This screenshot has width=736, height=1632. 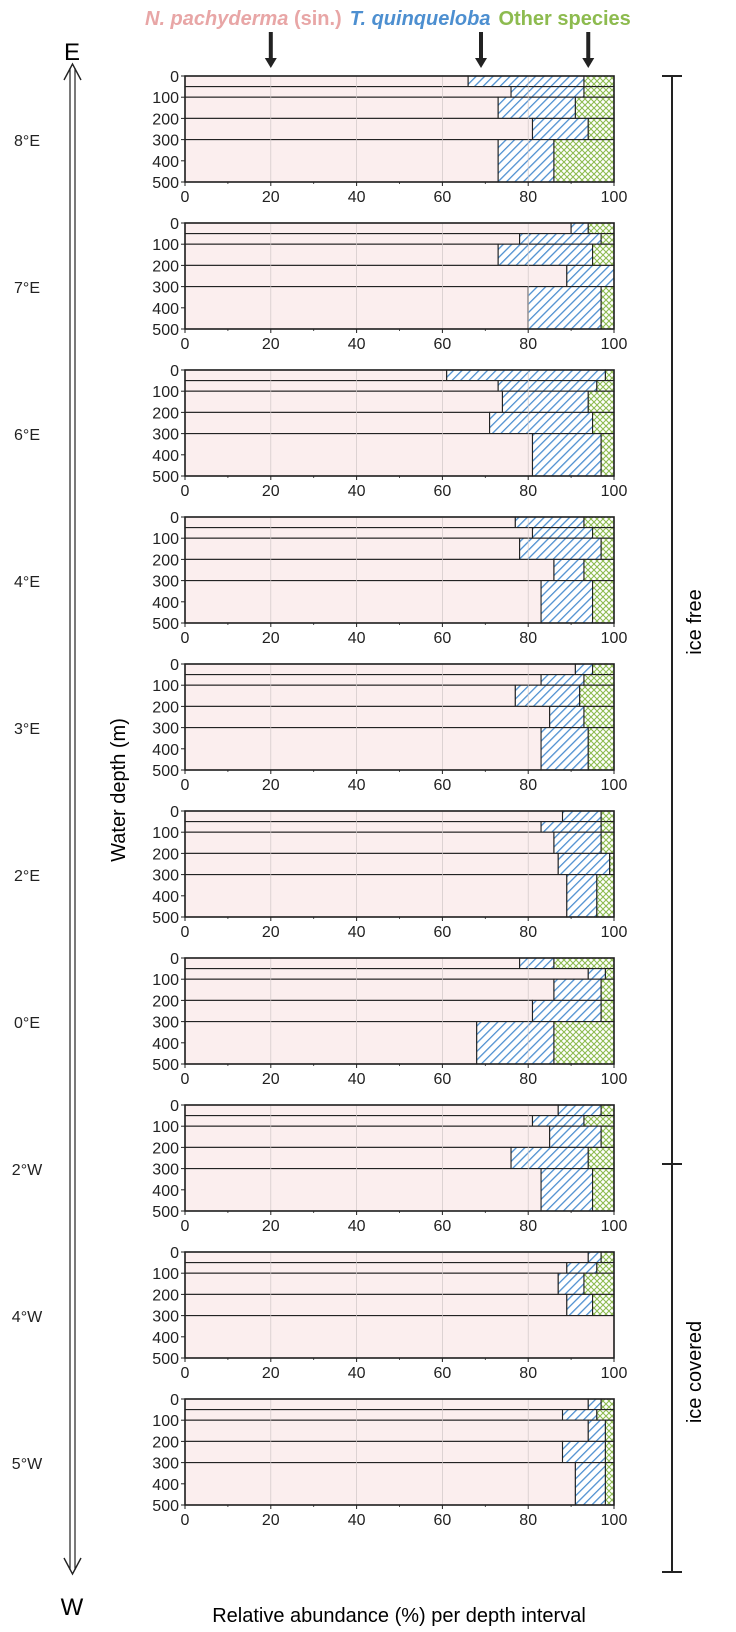 I want to click on ice-condition-bracket, so click(x=672, y=824).